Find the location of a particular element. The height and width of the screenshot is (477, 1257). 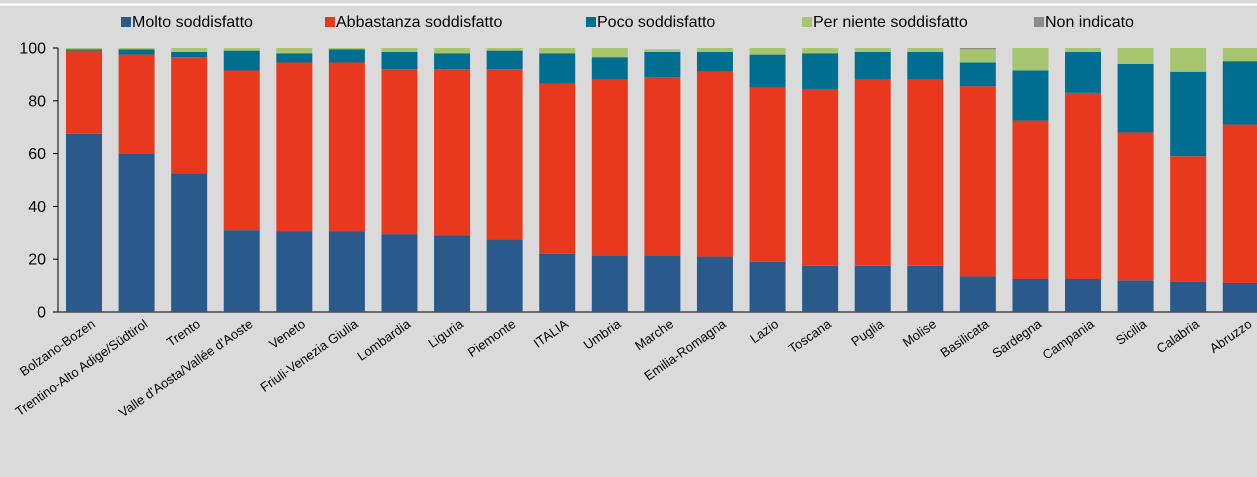

y-tick-label: 20 is located at coordinates (37, 260).